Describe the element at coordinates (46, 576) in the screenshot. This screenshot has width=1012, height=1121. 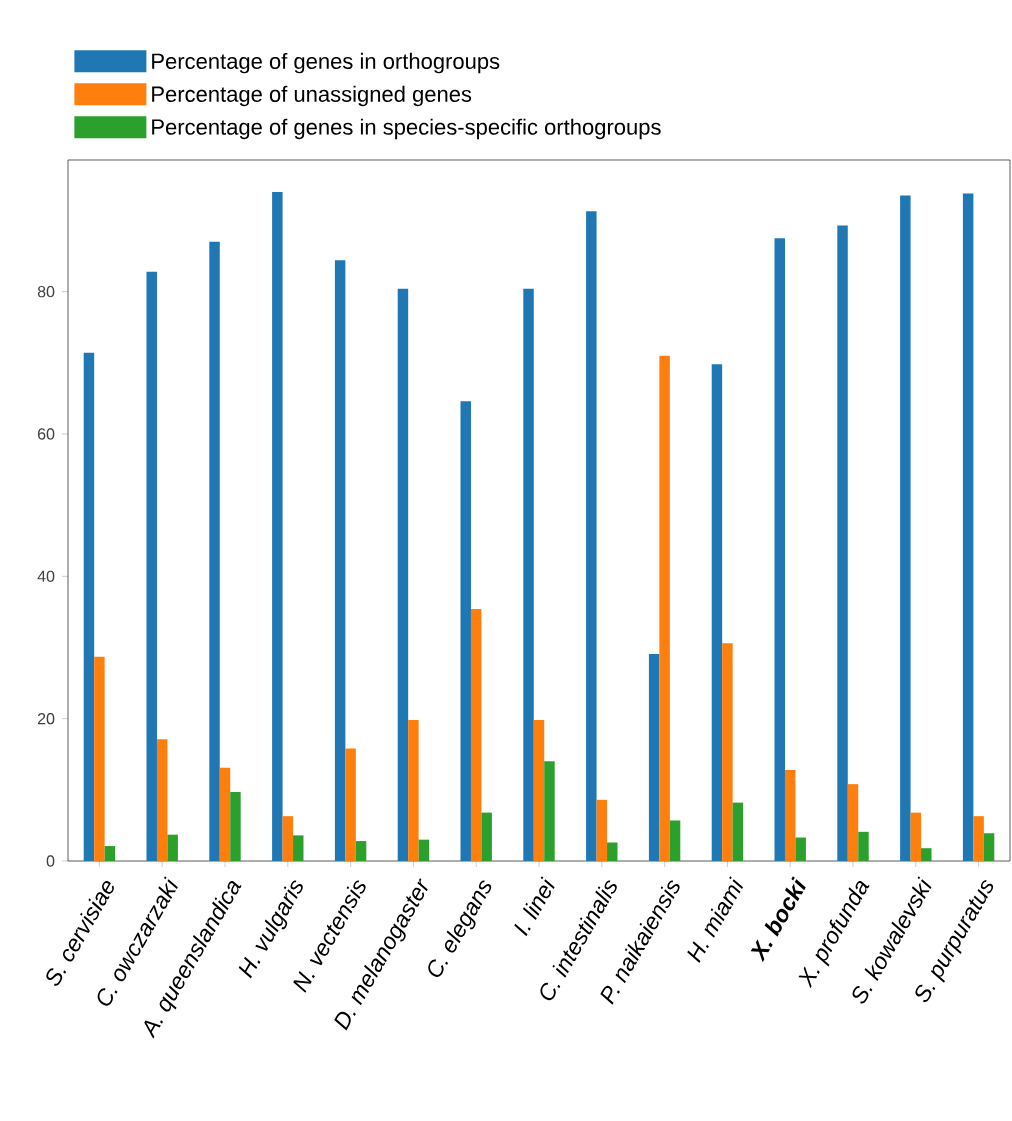
I see `y-tick-label: 40` at that location.